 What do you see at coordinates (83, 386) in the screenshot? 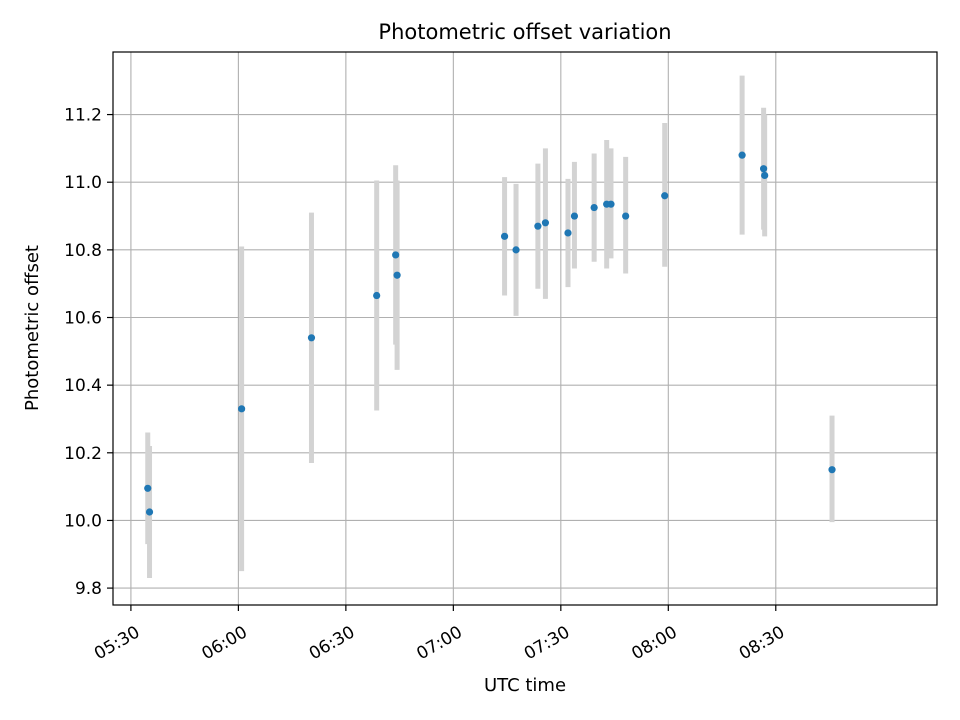
I see `y-tick-label: 10.4` at bounding box center [83, 386].